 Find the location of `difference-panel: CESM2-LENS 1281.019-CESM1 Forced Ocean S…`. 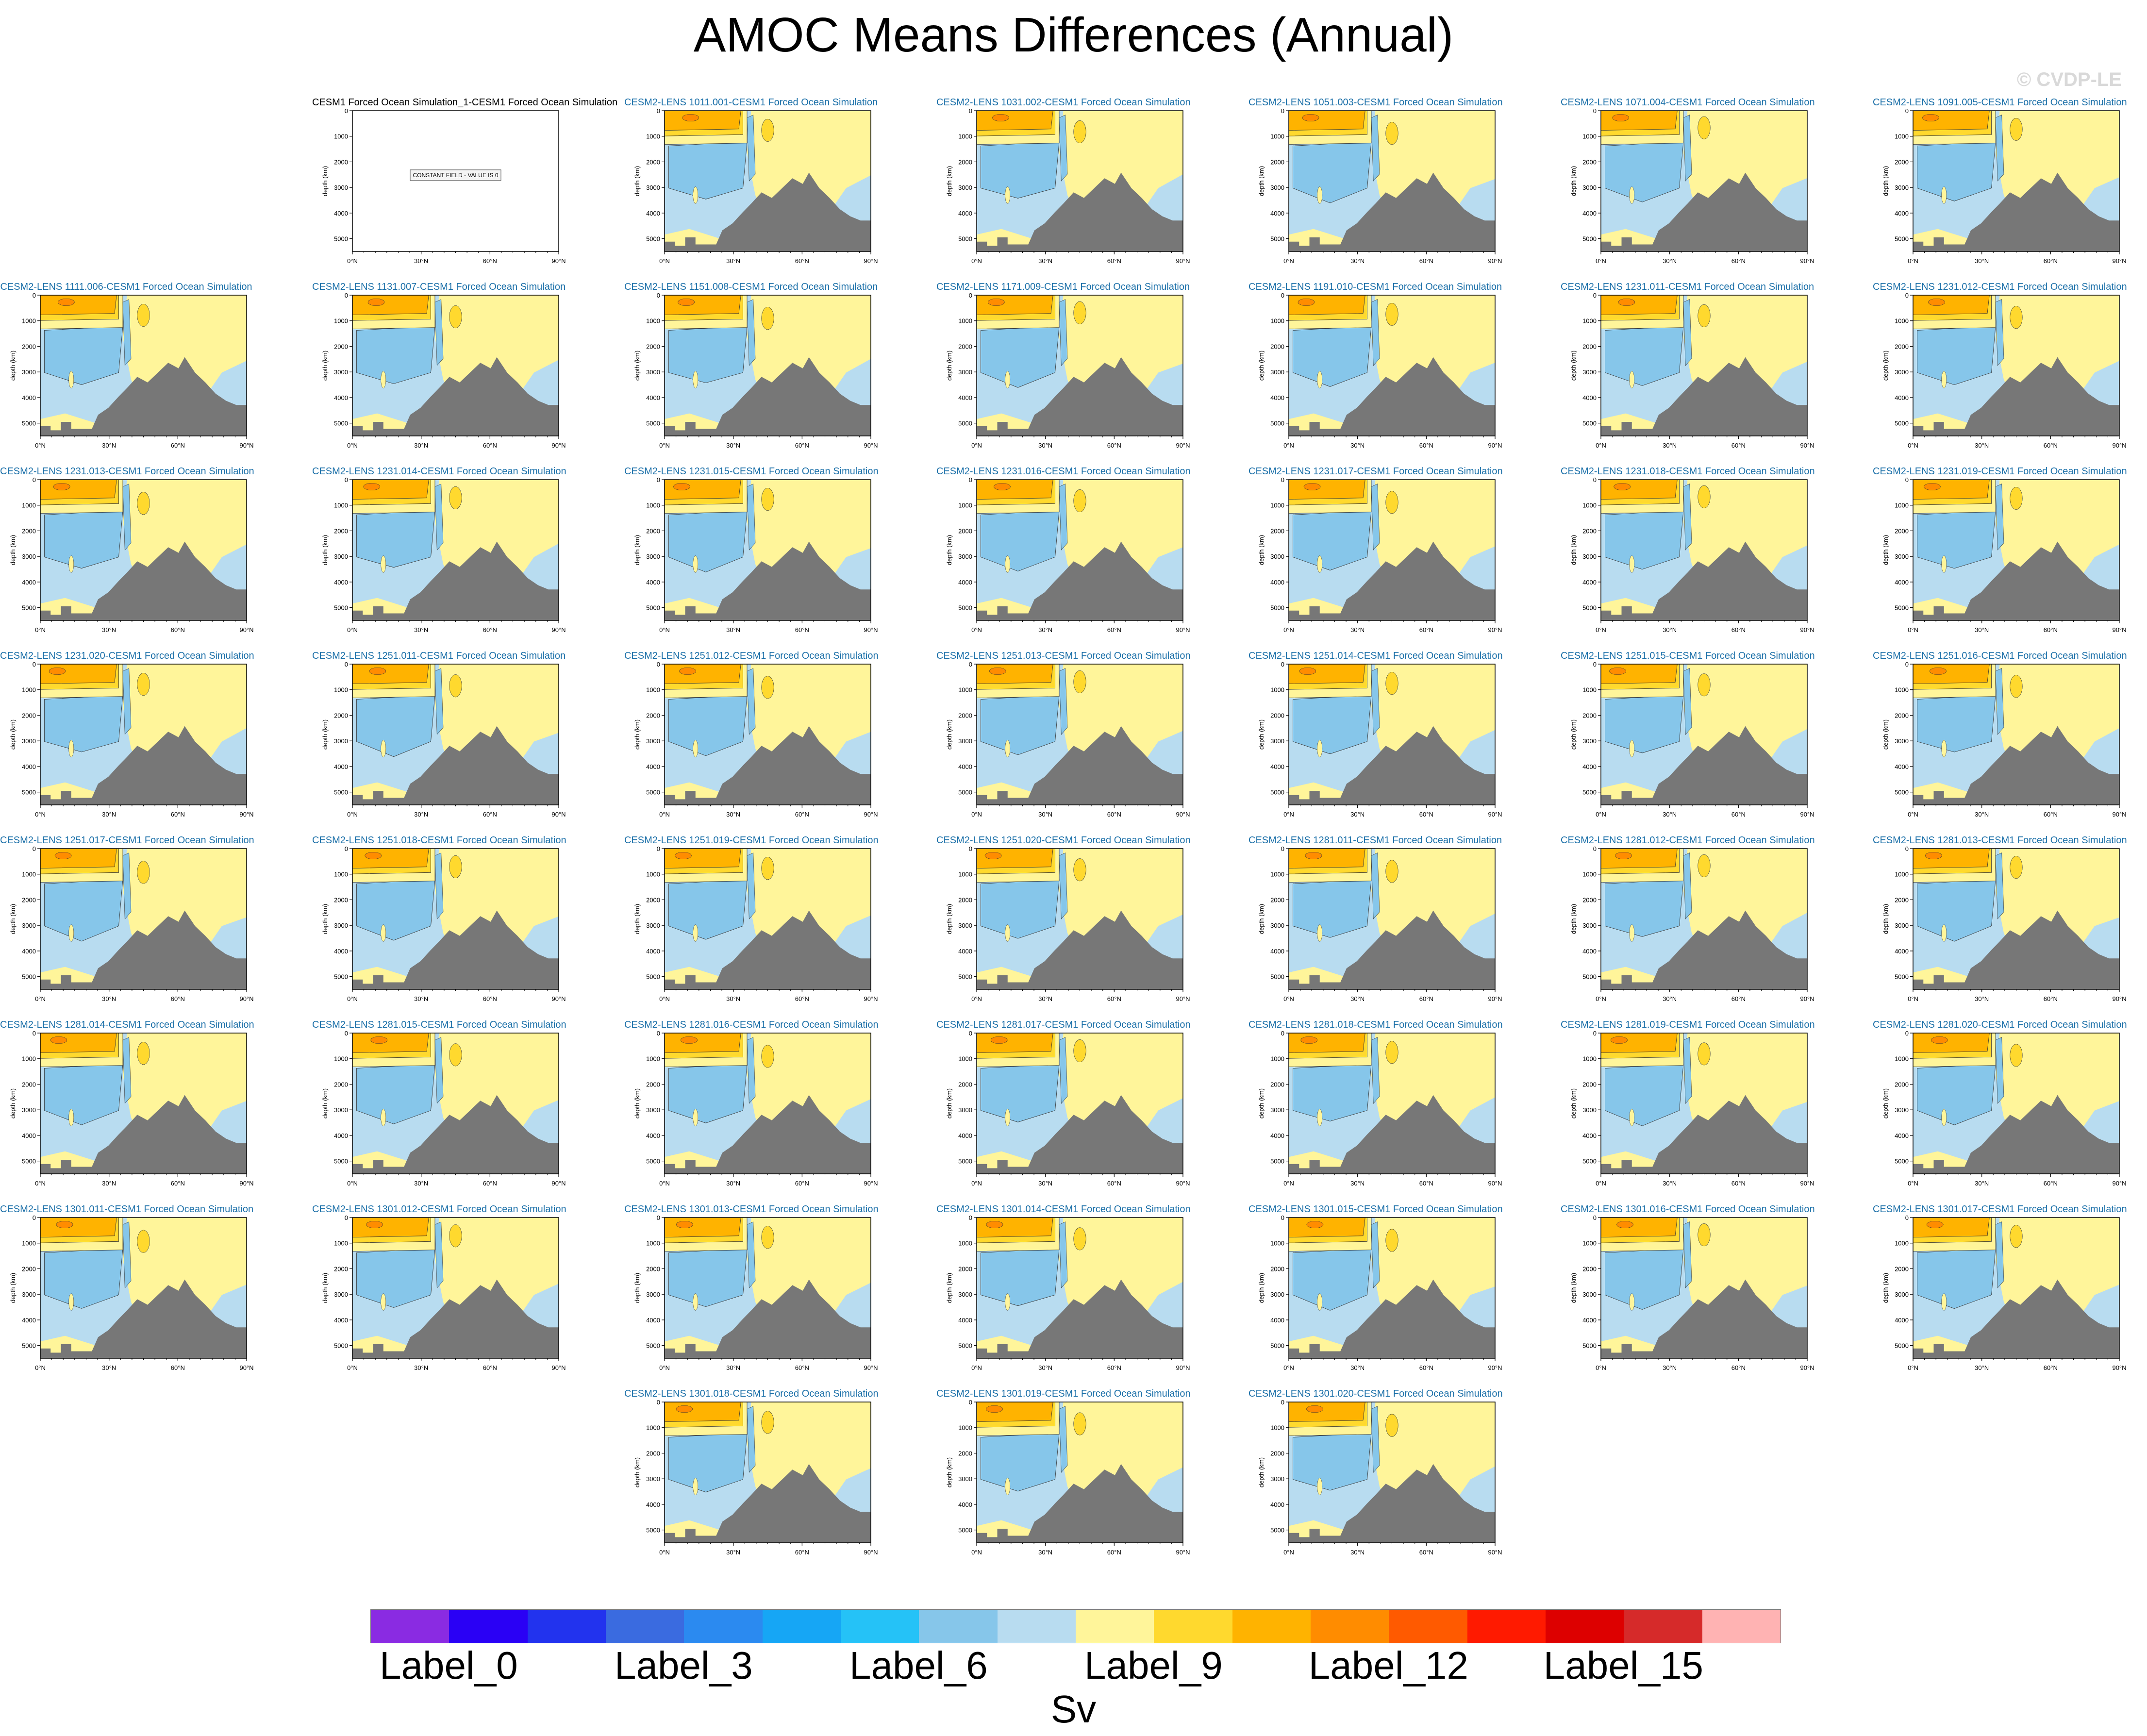

difference-panel: CESM2-LENS 1281.019-CESM1 Forced Ocean S… is located at coordinates (1688, 1111).